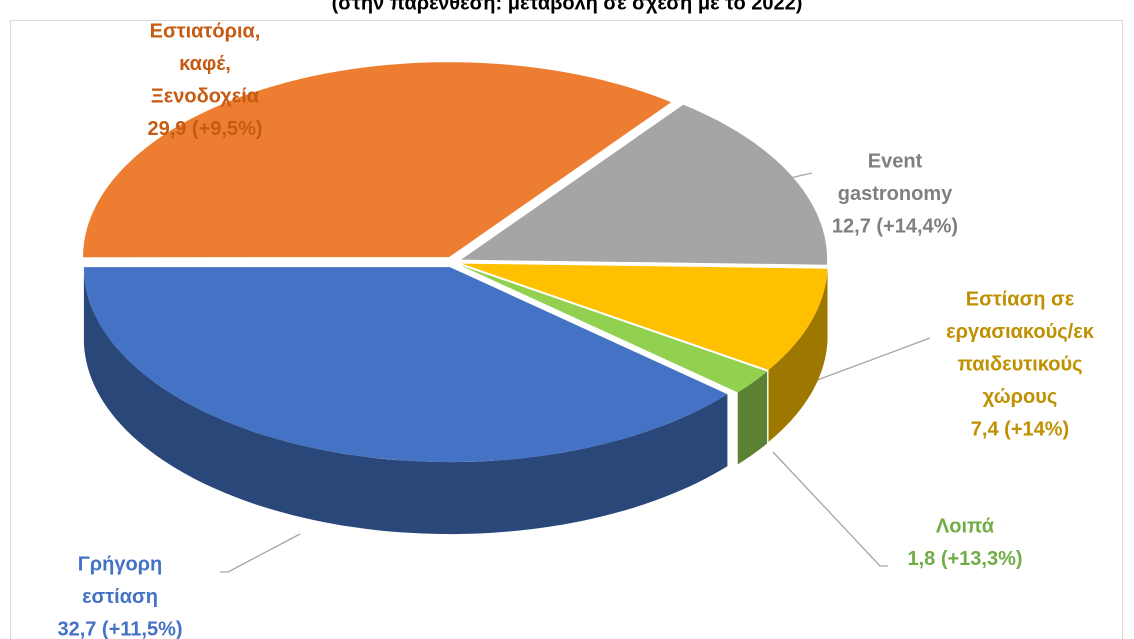  I want to click on category-label: εργασιακούς/εκ, so click(1020, 332).